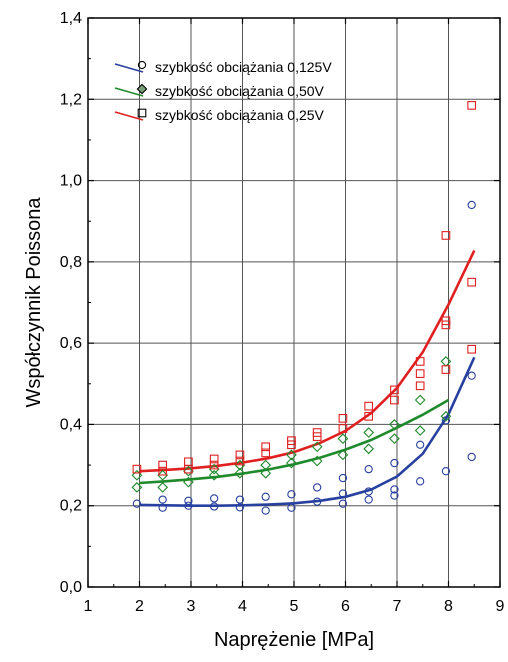  Describe the element at coordinates (240, 91) in the screenshot. I see `legend-label: szybkość obciążania 0,50V` at that location.